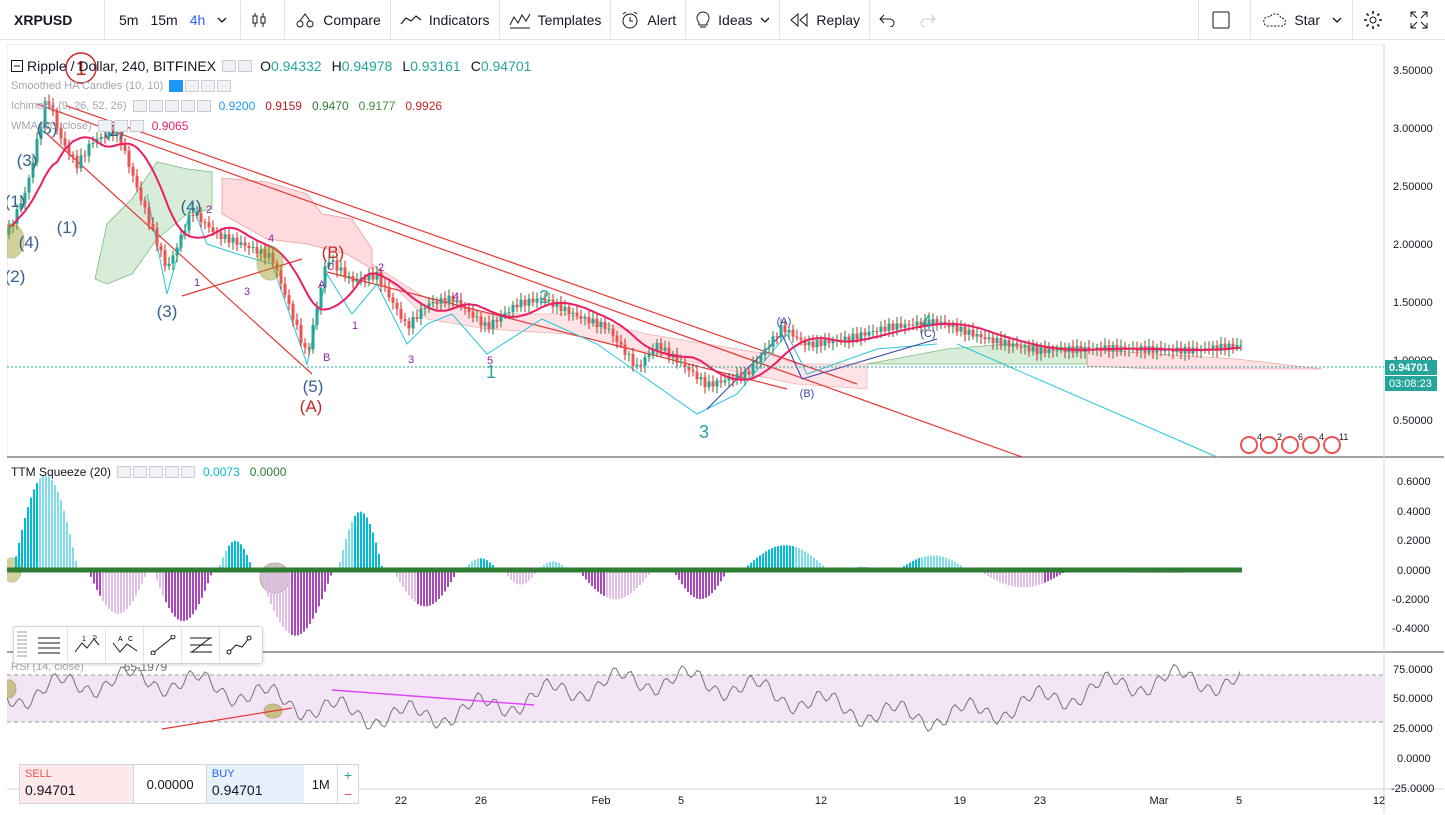  I want to click on event-badges: 4 2 6 4 11, so click(1294, 443).